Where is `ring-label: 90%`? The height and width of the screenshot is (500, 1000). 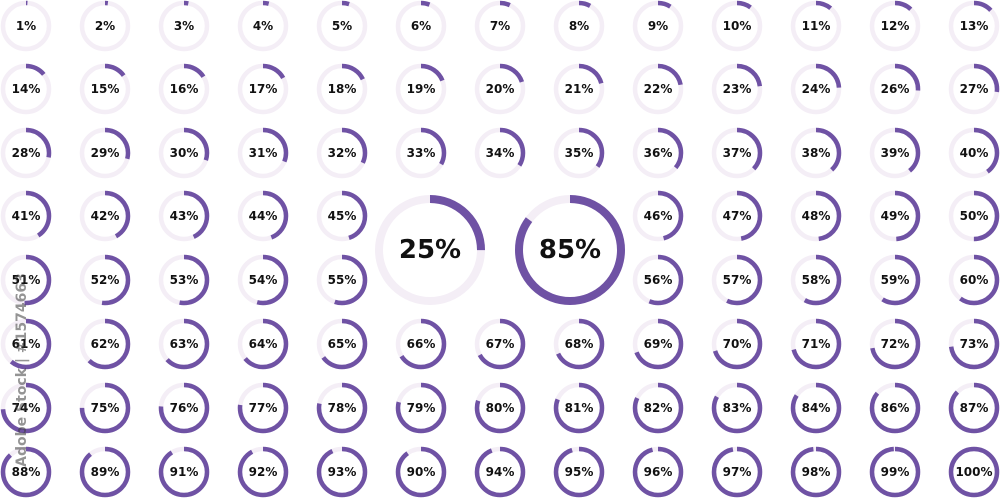 ring-label: 90% is located at coordinates (421, 472).